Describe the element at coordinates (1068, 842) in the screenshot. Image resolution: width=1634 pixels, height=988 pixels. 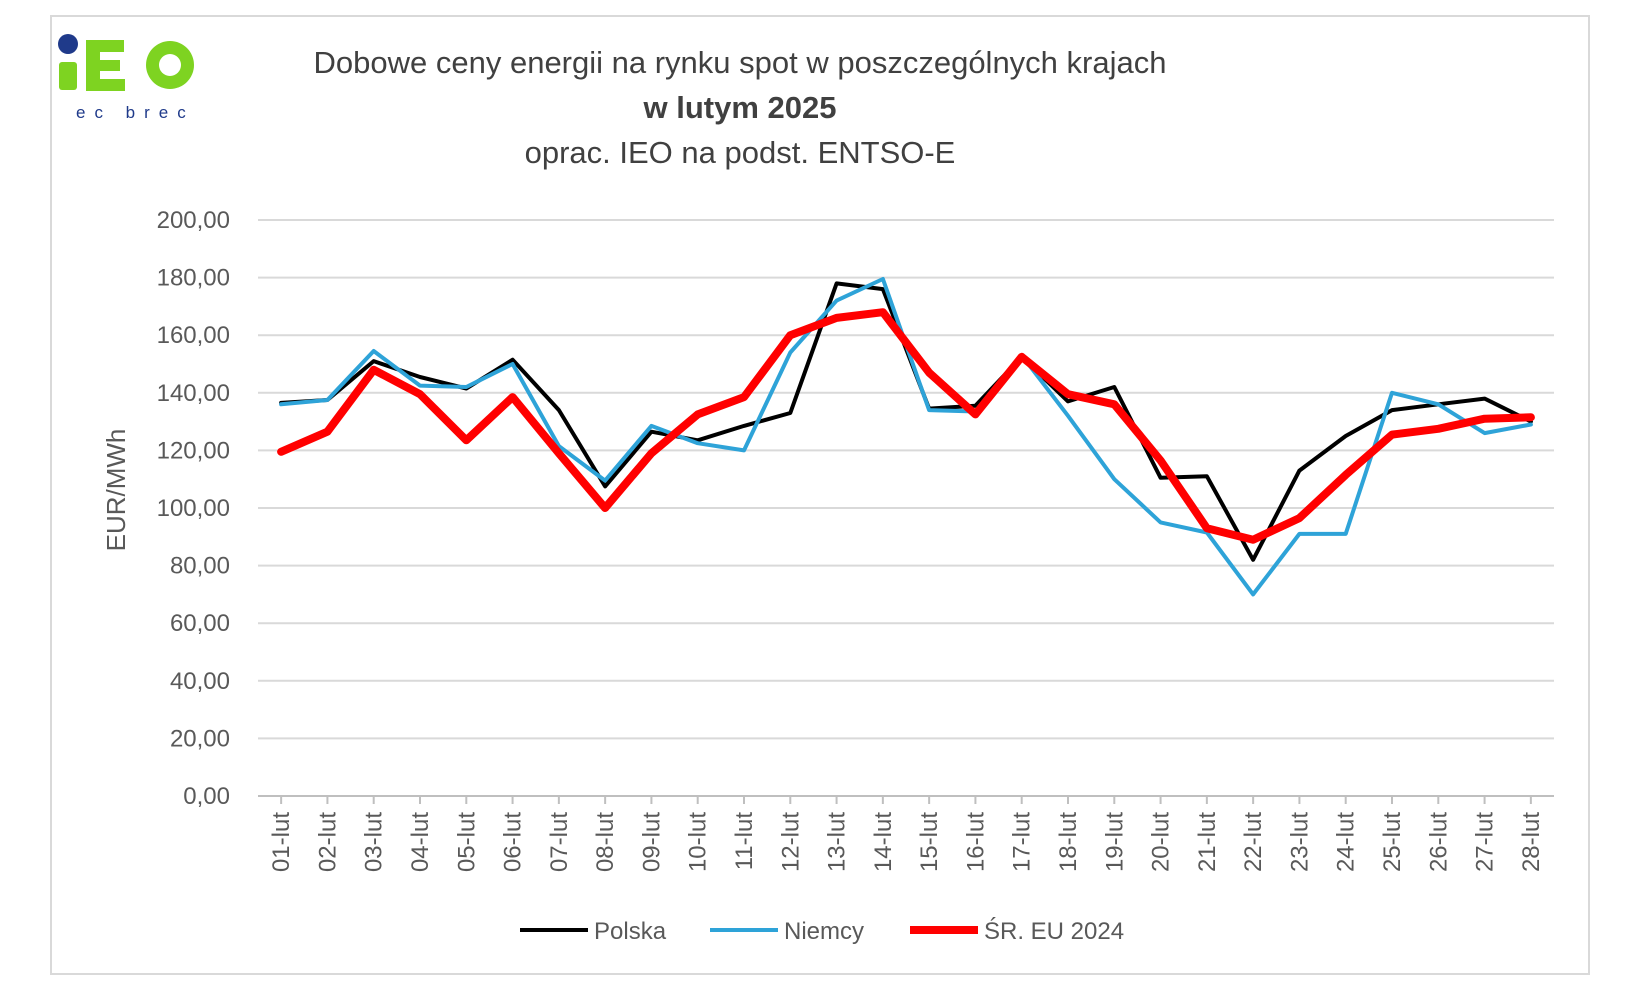
I see `x-tick-label: 18-lut` at that location.